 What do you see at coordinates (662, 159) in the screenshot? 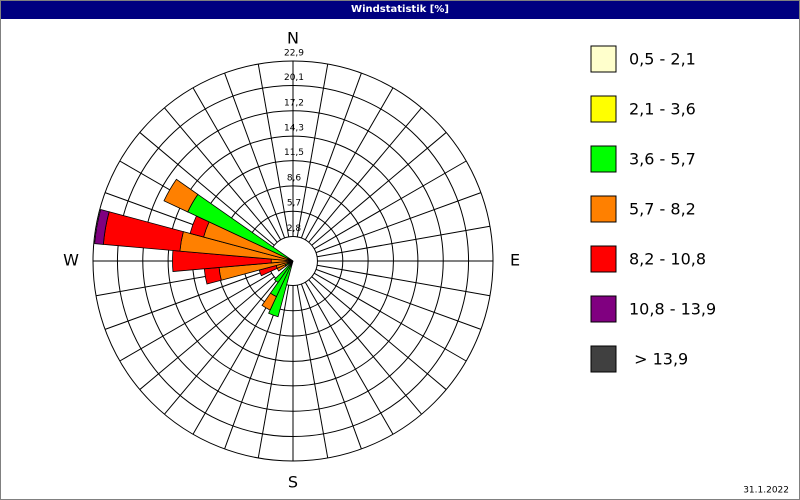
I see `legend-label: 3,6 - 5,7` at bounding box center [662, 159].